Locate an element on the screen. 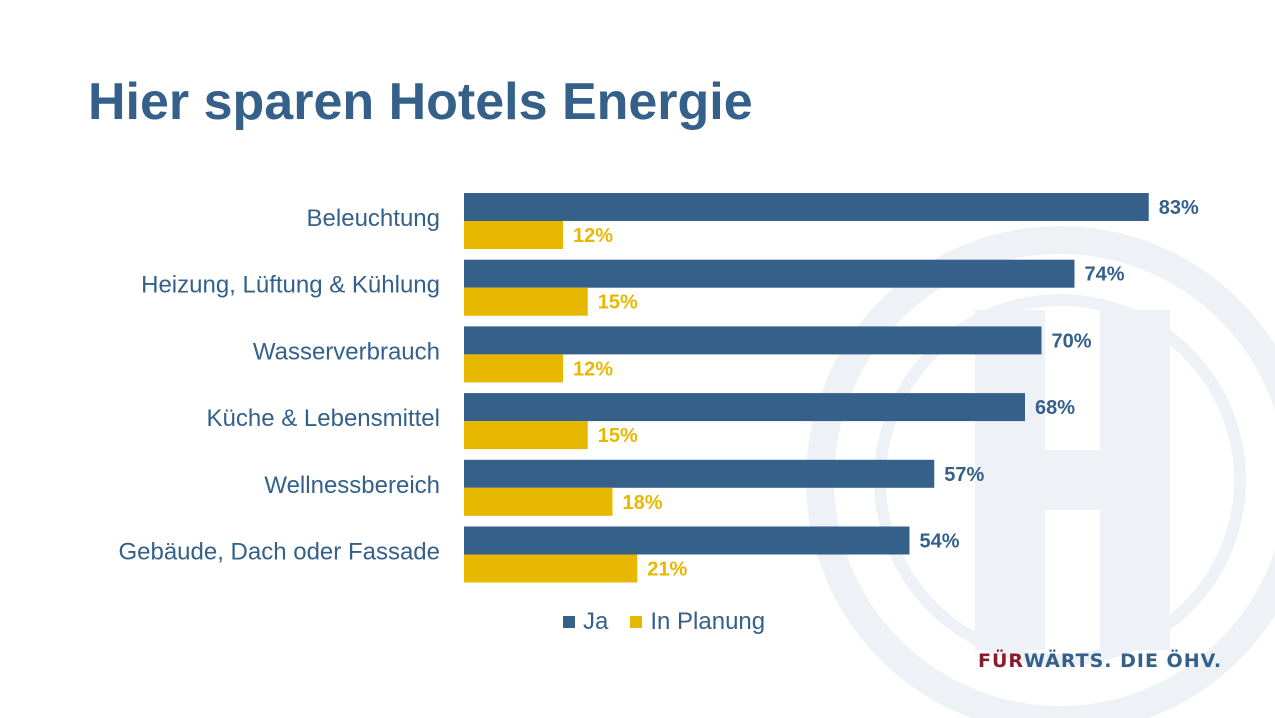 The image size is (1275, 718). category-label: Heizung, Lüftung & Kühlung is located at coordinates (290, 285).